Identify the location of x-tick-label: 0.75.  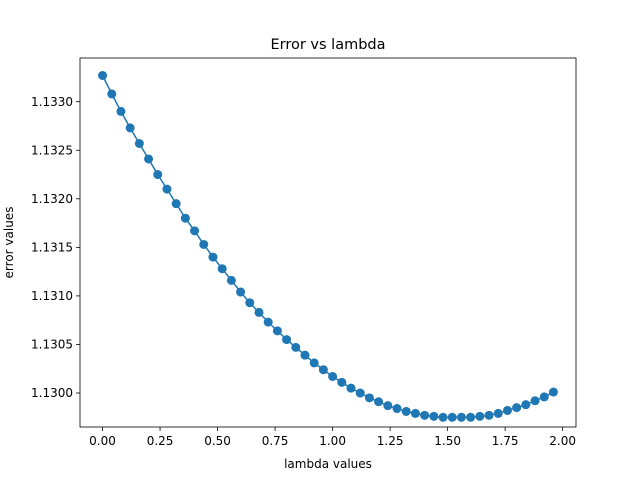
(275, 441).